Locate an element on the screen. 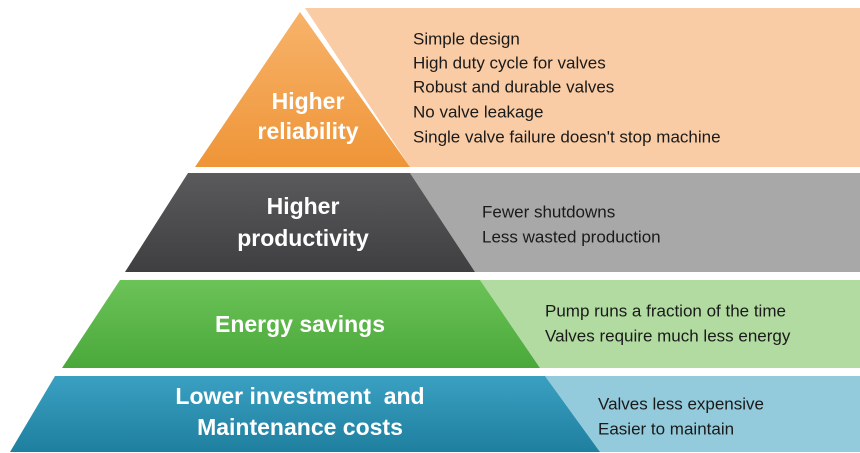  point: No valve leakage is located at coordinates (478, 111).